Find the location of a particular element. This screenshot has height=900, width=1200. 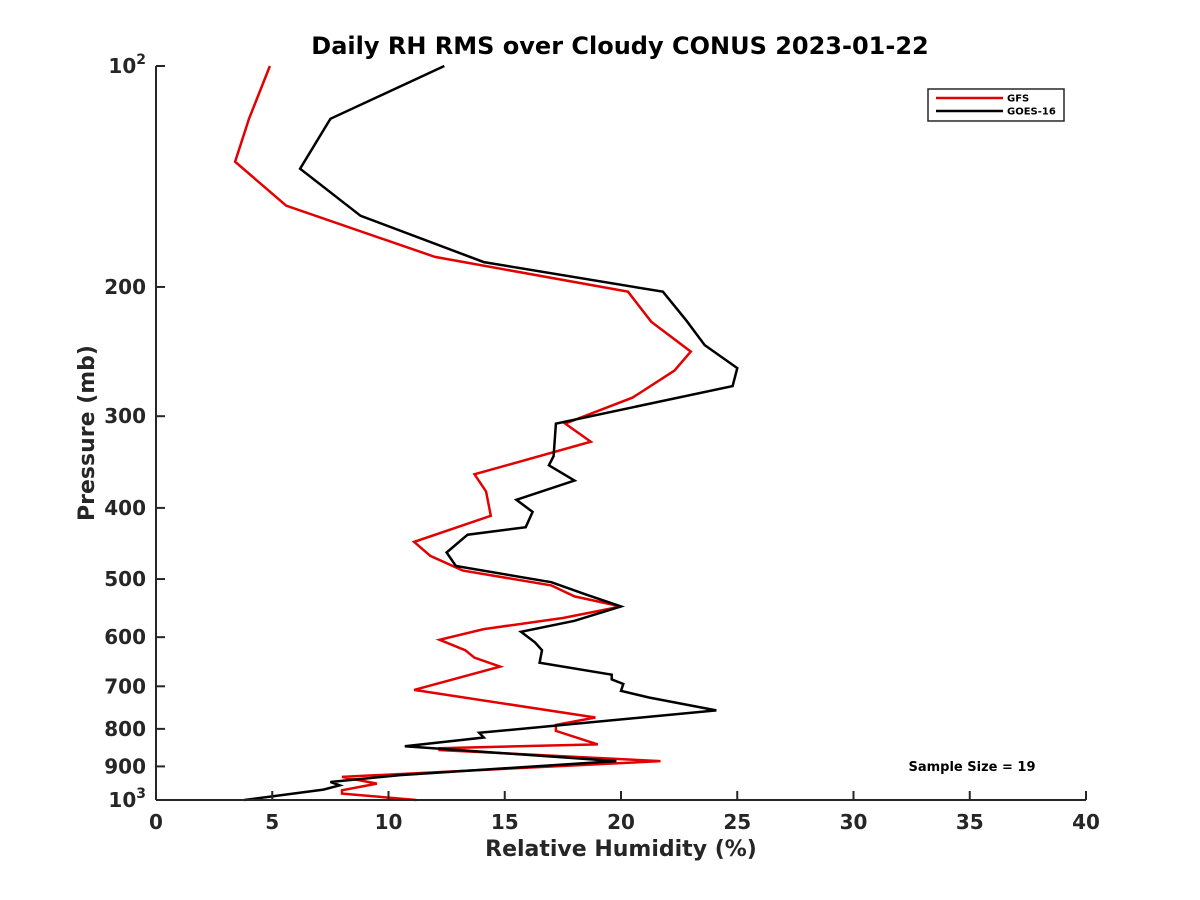

y-tick-label: 700 is located at coordinates (125, 686).